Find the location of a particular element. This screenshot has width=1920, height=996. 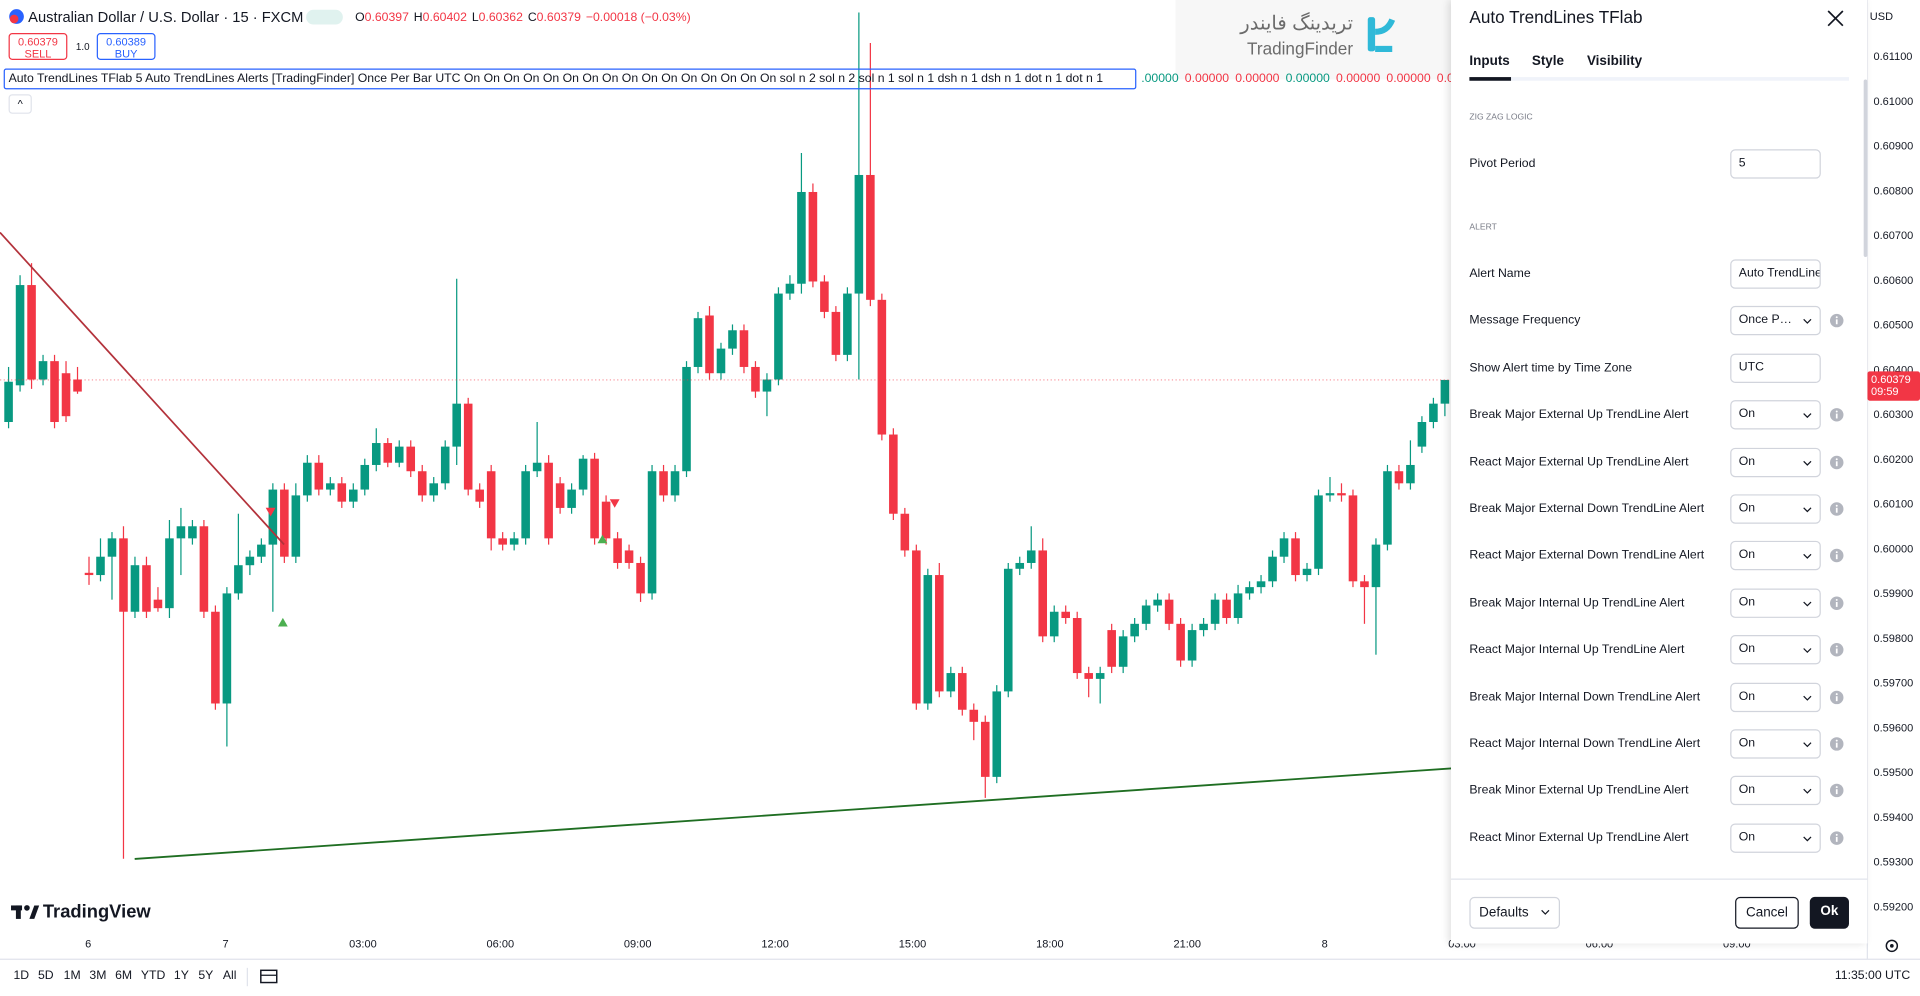

range-button: YTD is located at coordinates (153, 976).